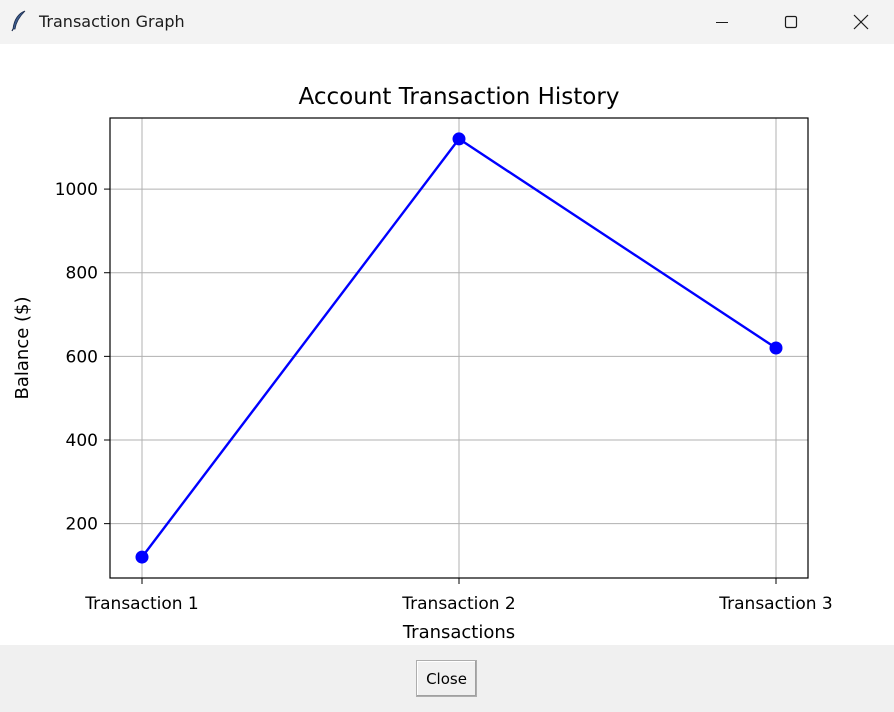 This screenshot has width=894, height=712. I want to click on x-tick-label: Transaction 3, so click(775, 604).